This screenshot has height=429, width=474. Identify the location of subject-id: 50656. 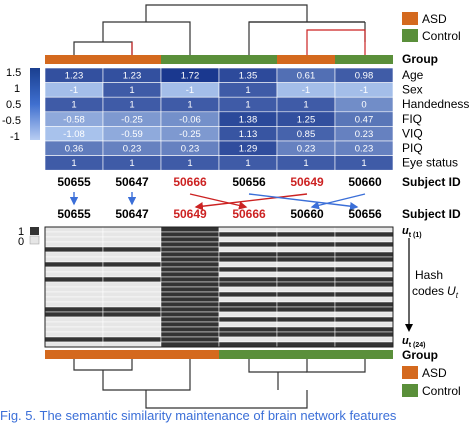
(249, 182).